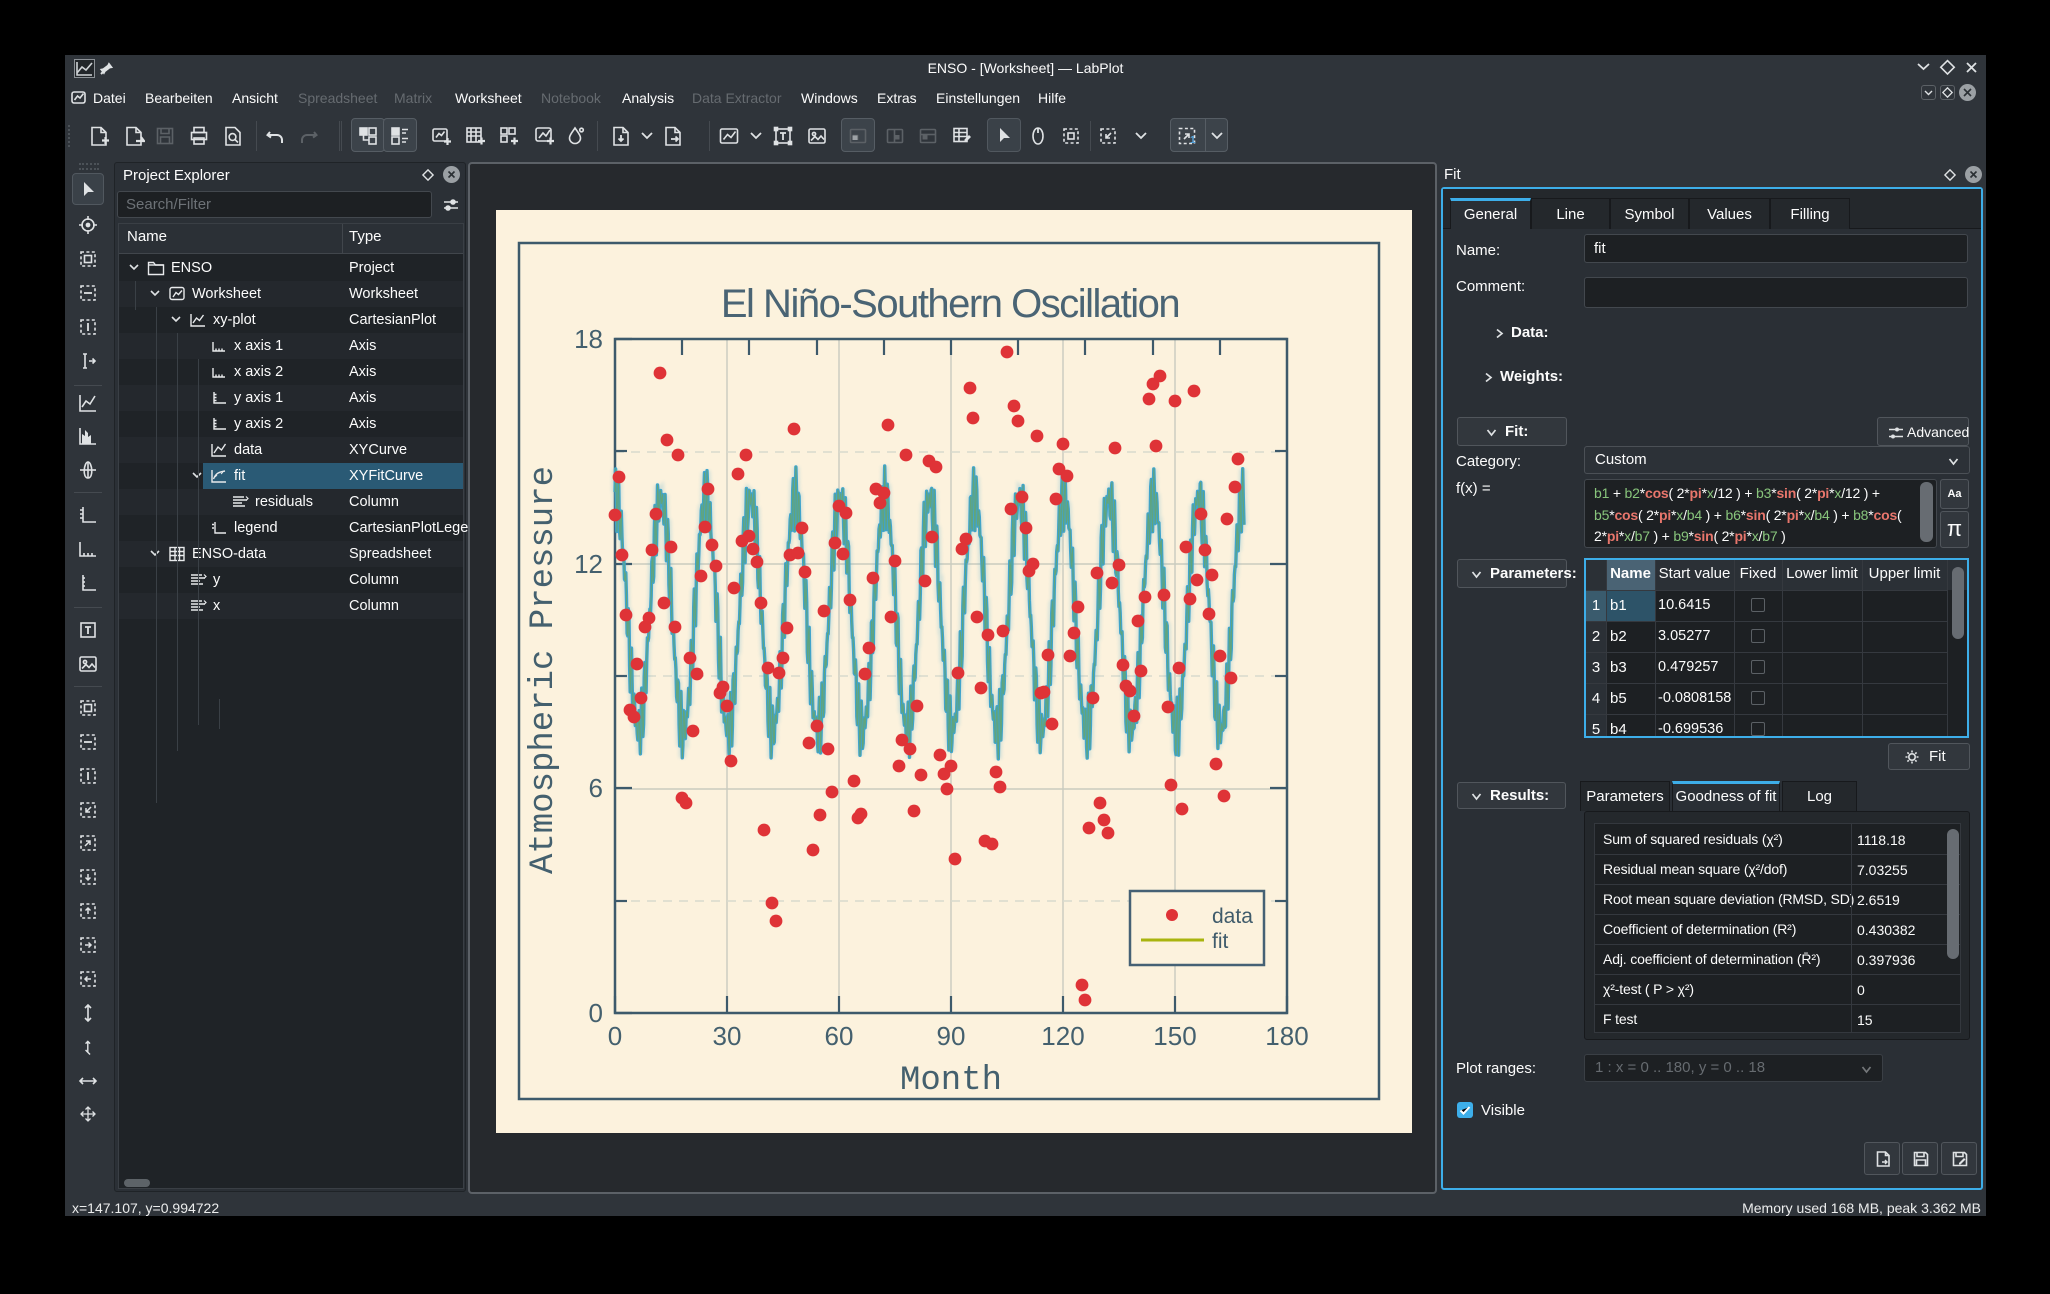 This screenshot has height=1294, width=2050. Describe the element at coordinates (950, 304) in the screenshot. I see `svg-text: El Niño-Southern Oscillation` at that location.